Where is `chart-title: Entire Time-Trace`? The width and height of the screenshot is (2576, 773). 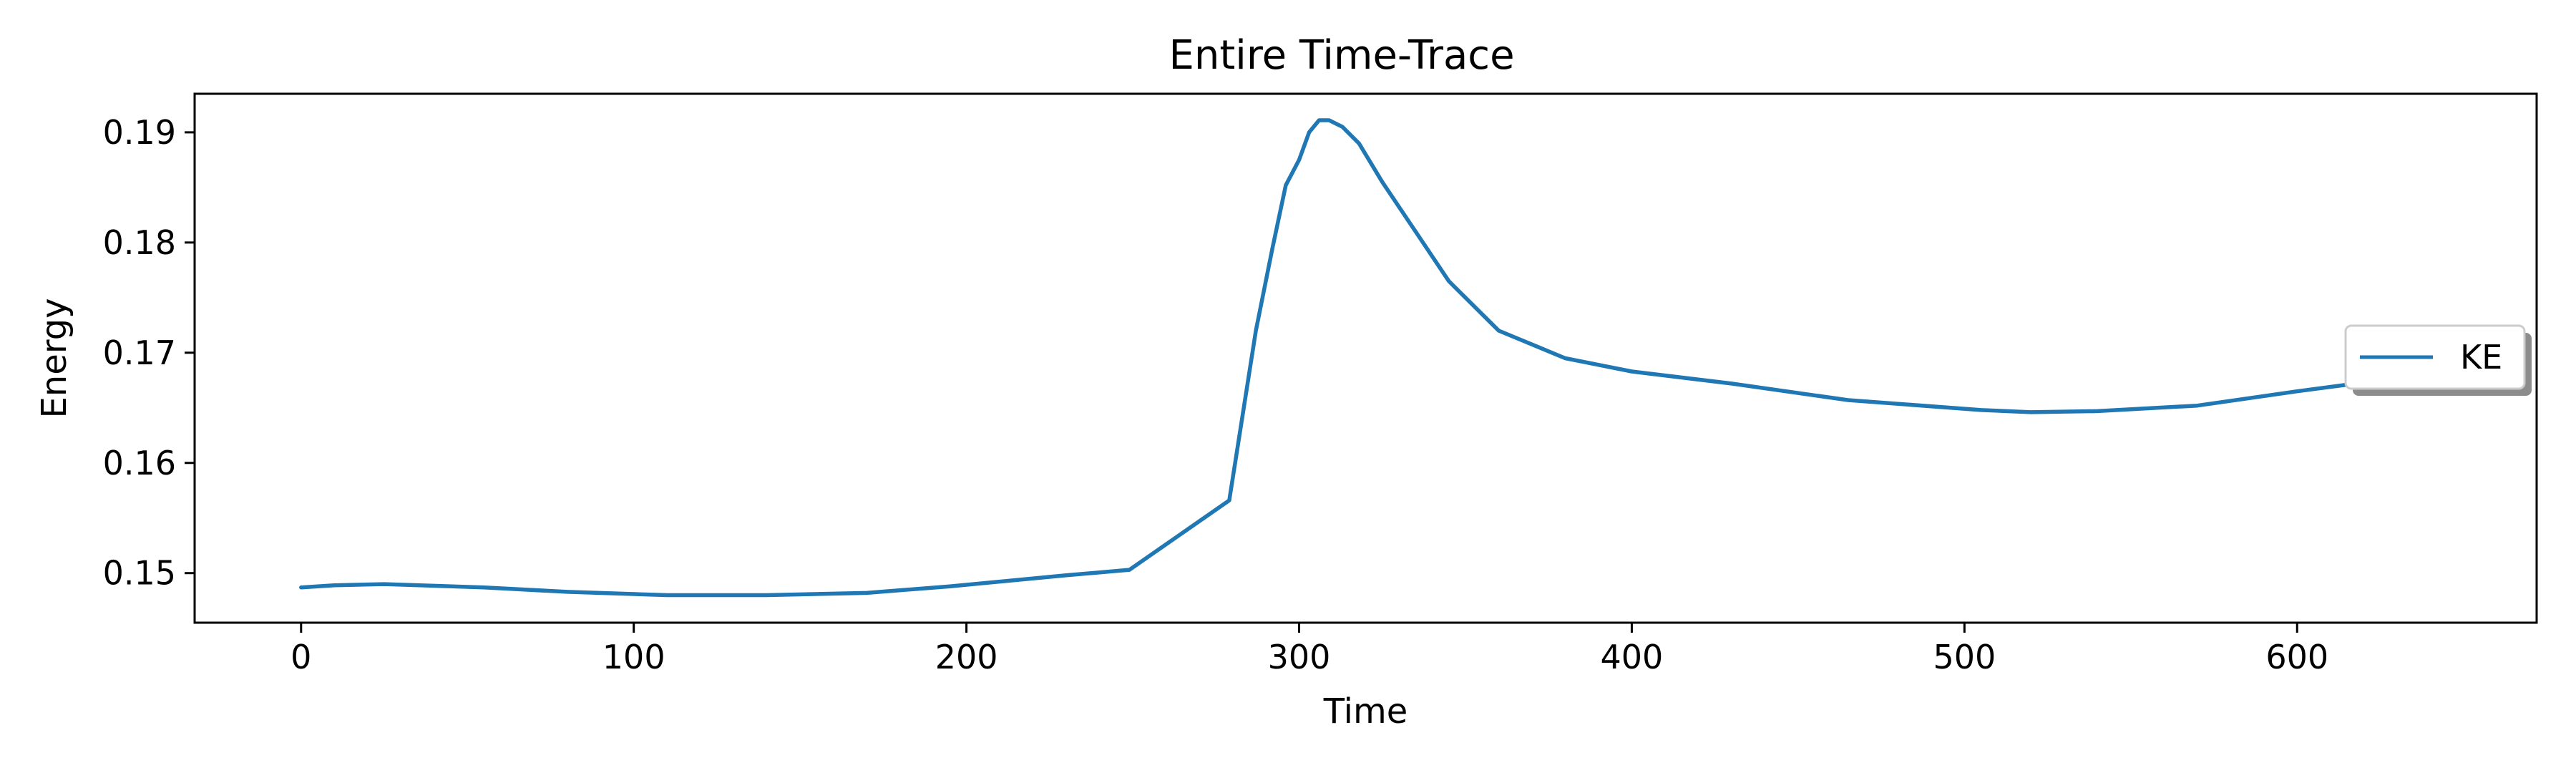
chart-title: Entire Time-Trace is located at coordinates (1341, 55).